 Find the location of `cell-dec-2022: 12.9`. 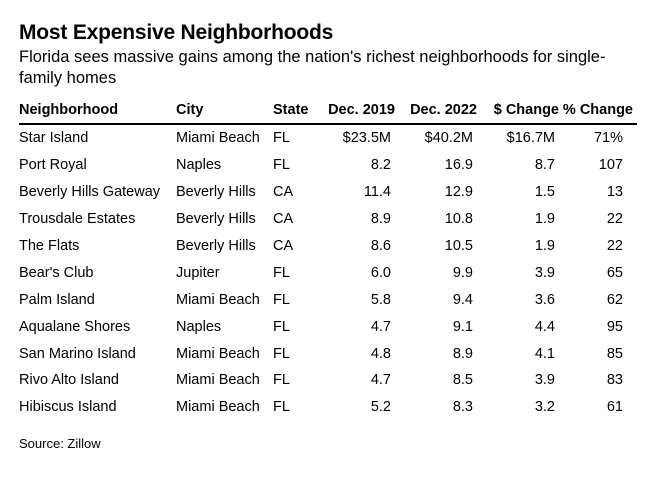

cell-dec-2022: 12.9 is located at coordinates (458, 192).